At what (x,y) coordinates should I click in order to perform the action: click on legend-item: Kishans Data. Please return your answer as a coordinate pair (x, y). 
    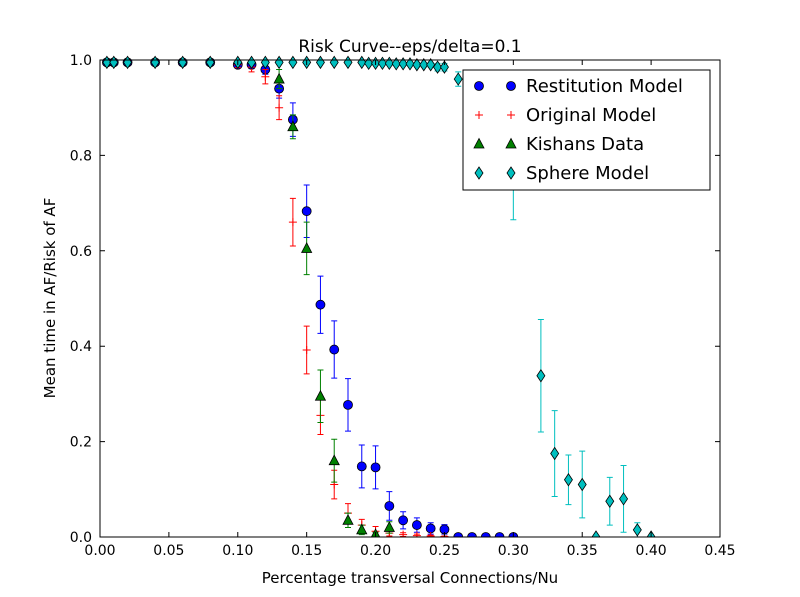
    Looking at the image, I should click on (558, 144).